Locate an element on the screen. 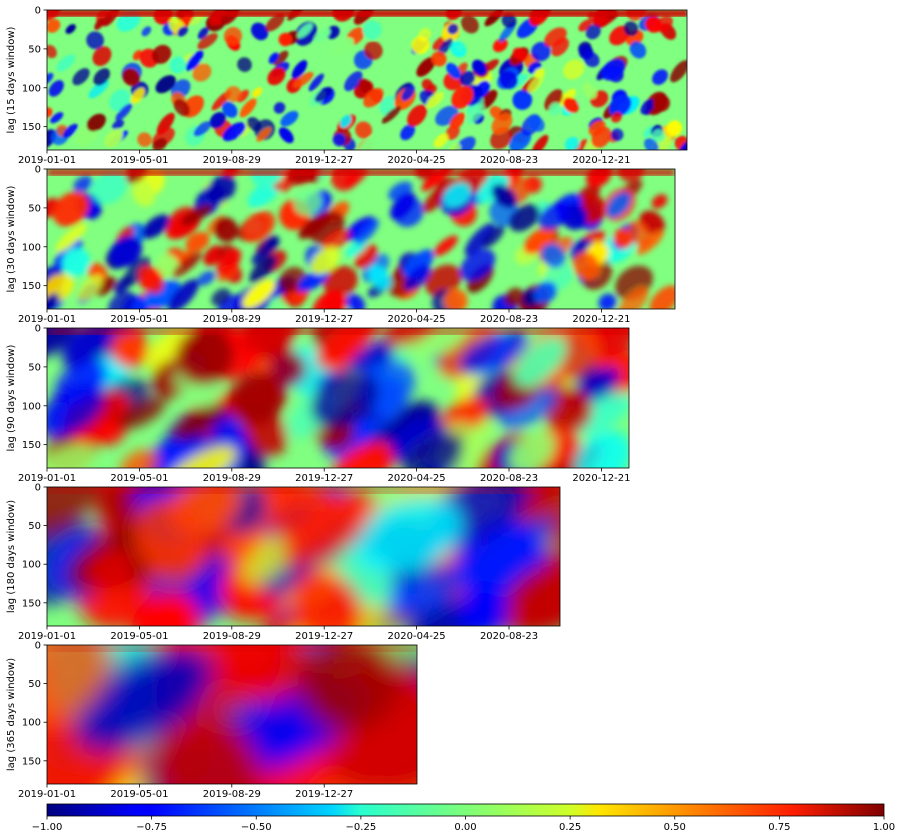  y-axis-label: lag (180 days window) is located at coordinates (11, 556).